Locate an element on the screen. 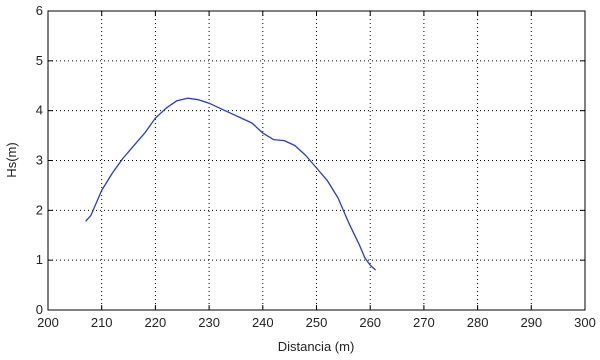  x-tick-label: 220 is located at coordinates (156, 322).